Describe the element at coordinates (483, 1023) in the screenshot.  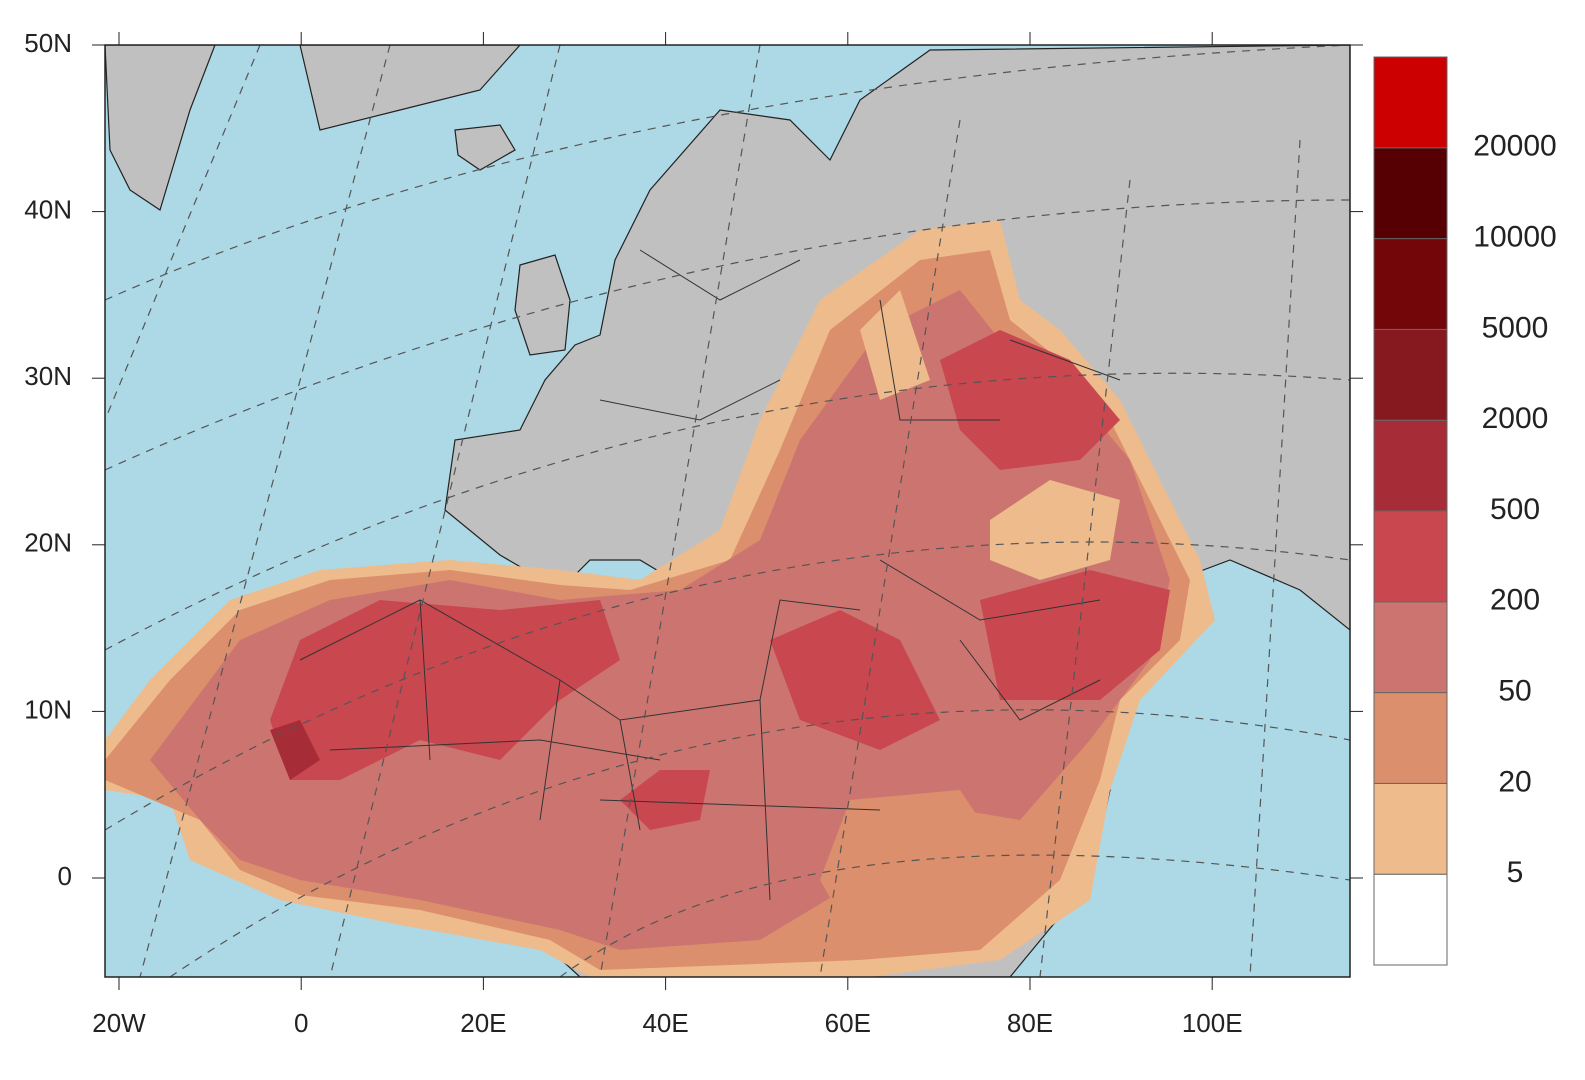
I see `x-tick-label: 20E` at that location.